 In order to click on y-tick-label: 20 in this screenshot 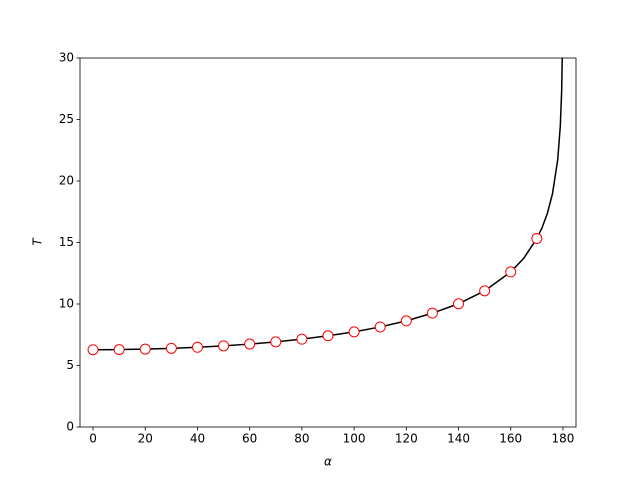, I will do `click(66, 181)`.